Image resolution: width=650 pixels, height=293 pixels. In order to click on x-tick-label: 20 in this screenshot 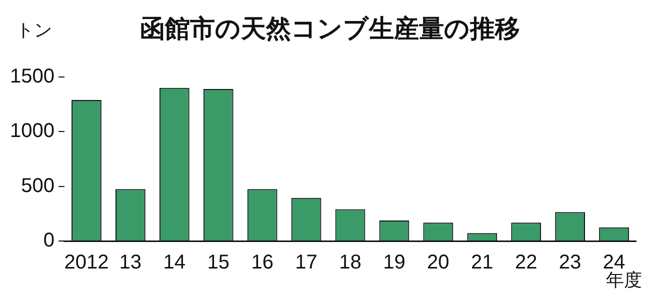, I will do `click(438, 263)`.